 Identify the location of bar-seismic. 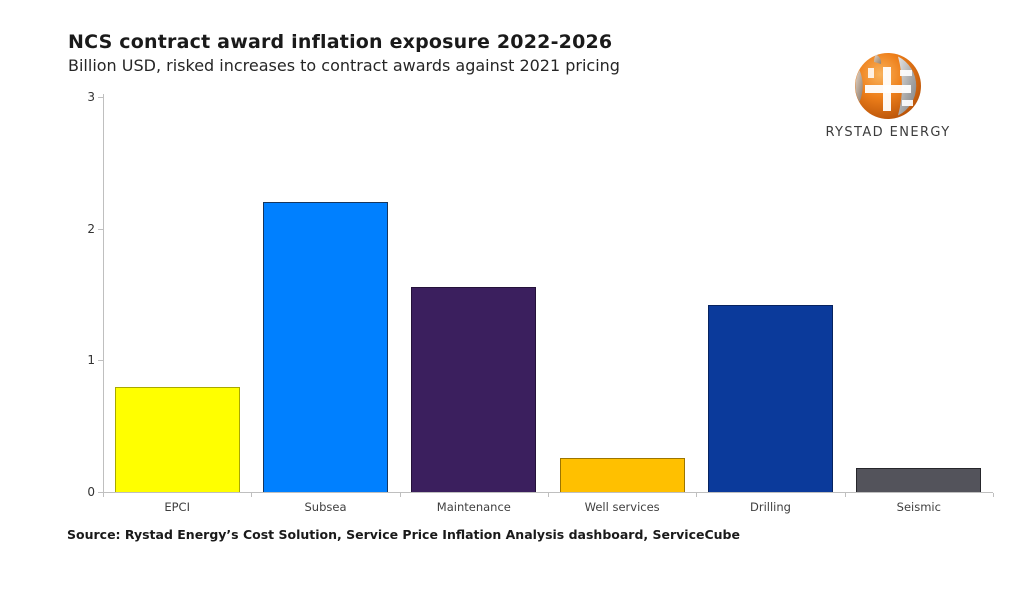
(919, 480).